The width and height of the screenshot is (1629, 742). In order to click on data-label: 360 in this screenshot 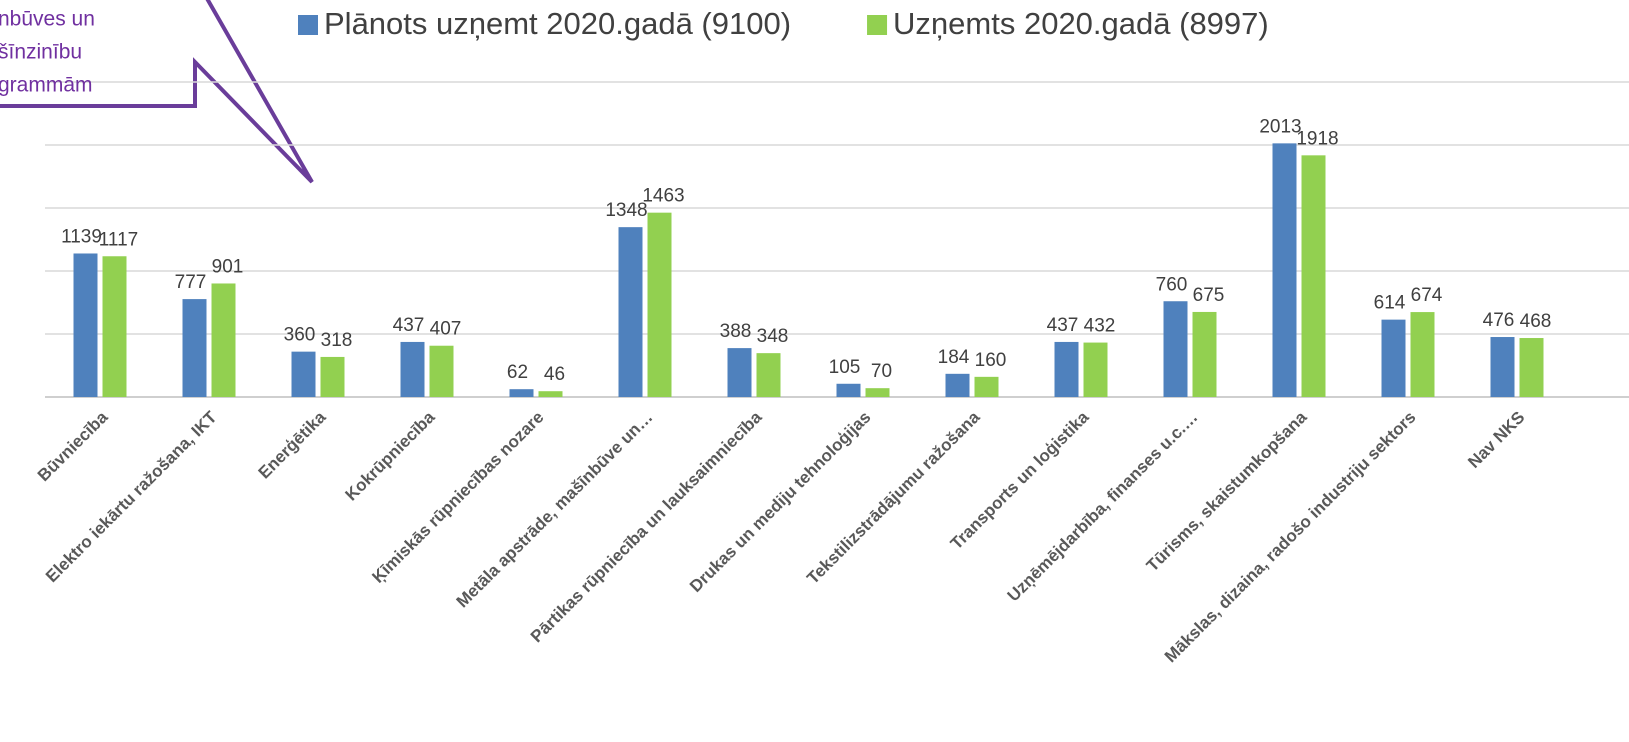, I will do `click(300, 335)`.